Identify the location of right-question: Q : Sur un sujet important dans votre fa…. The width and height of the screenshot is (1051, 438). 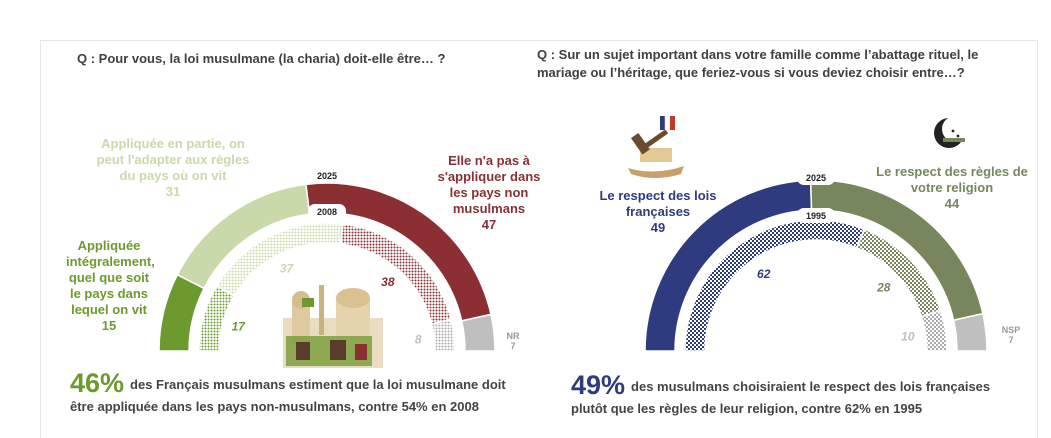
(758, 63).